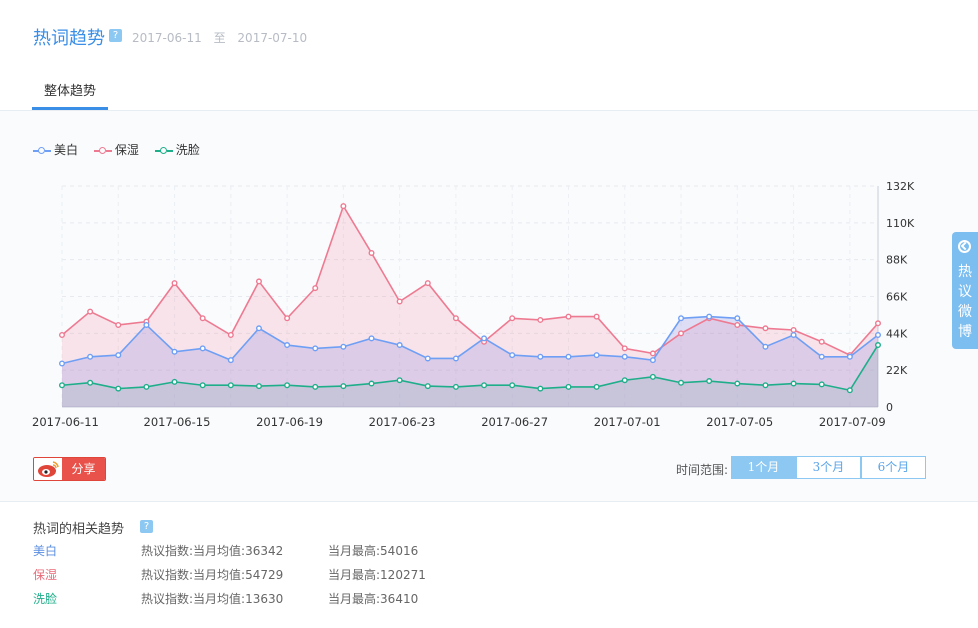 Image resolution: width=978 pixels, height=628 pixels. I want to click on range-3-month-button: 3个月, so click(828, 467).